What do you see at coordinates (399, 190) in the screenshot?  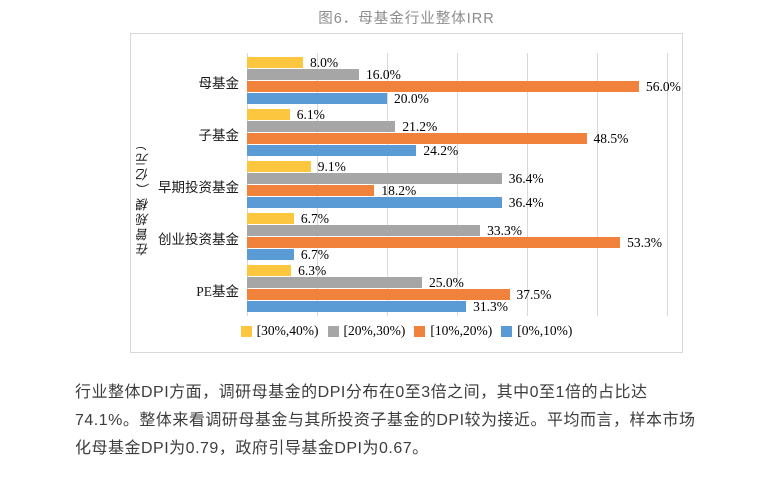 I see `bar-value-label: 18.2%` at bounding box center [399, 190].